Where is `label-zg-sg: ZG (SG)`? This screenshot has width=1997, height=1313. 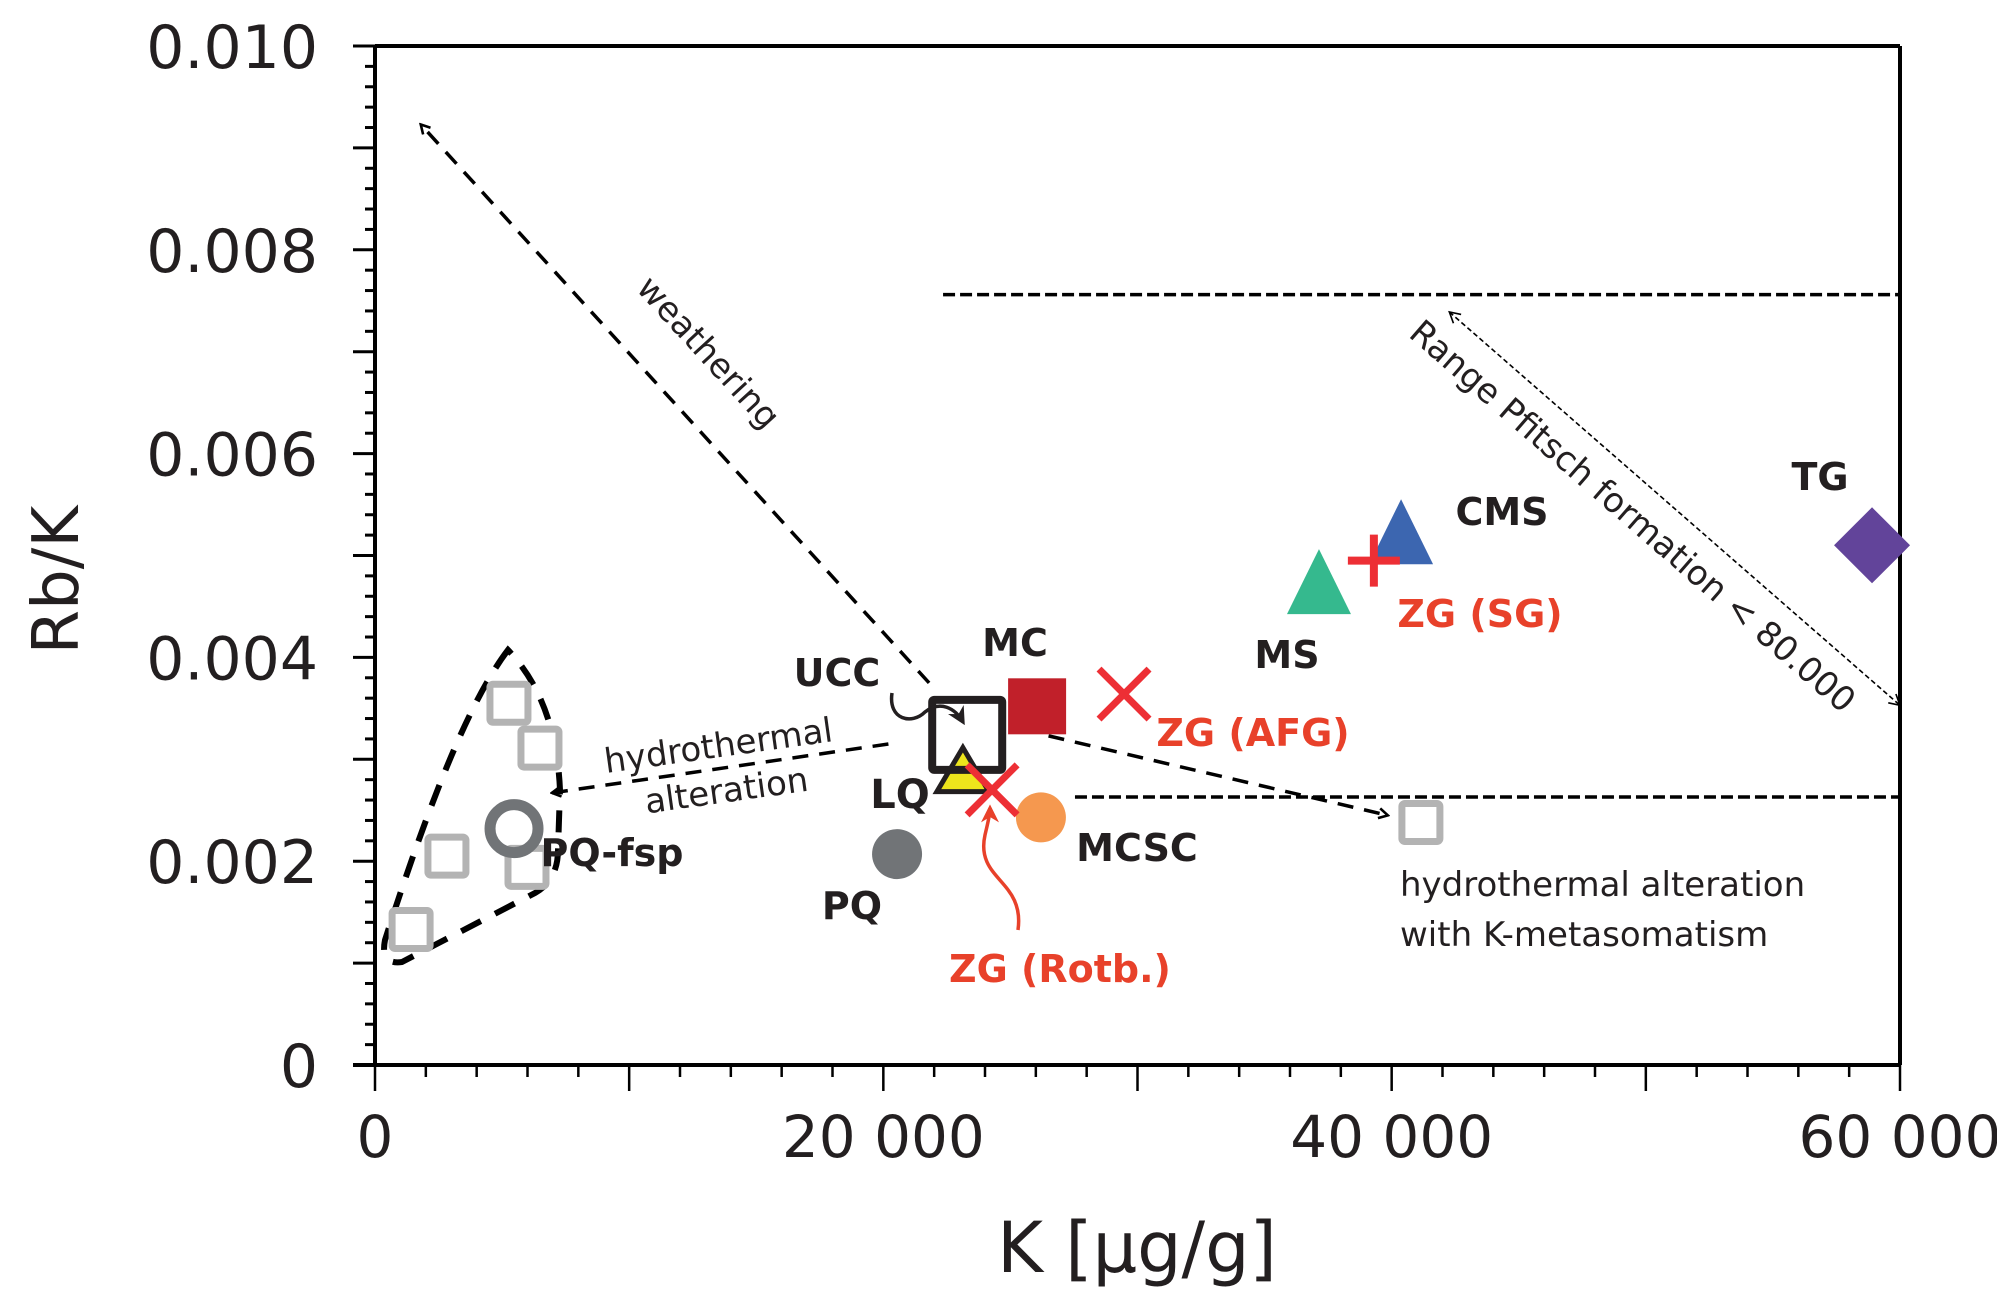 label-zg-sg: ZG (SG) is located at coordinates (1479, 614).